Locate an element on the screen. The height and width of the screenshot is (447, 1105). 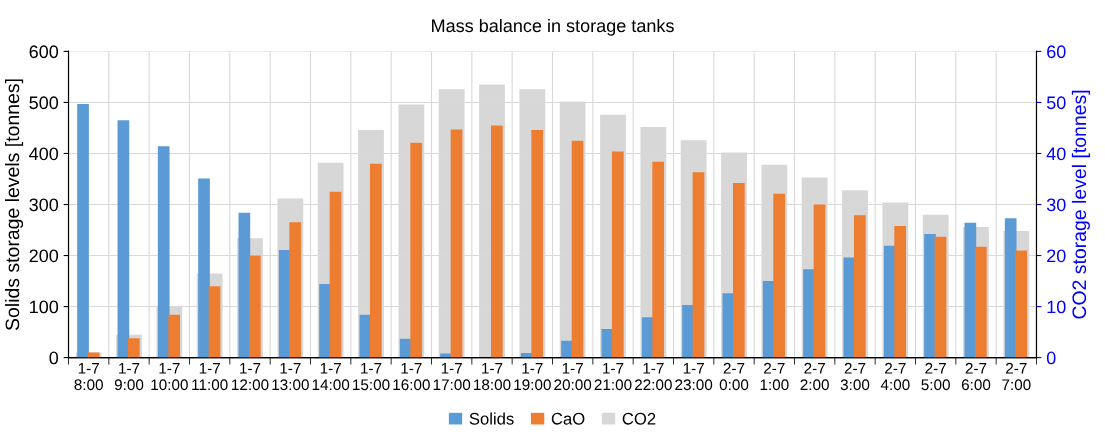
x-tick-label: 1-7 11:00 is located at coordinates (210, 377).